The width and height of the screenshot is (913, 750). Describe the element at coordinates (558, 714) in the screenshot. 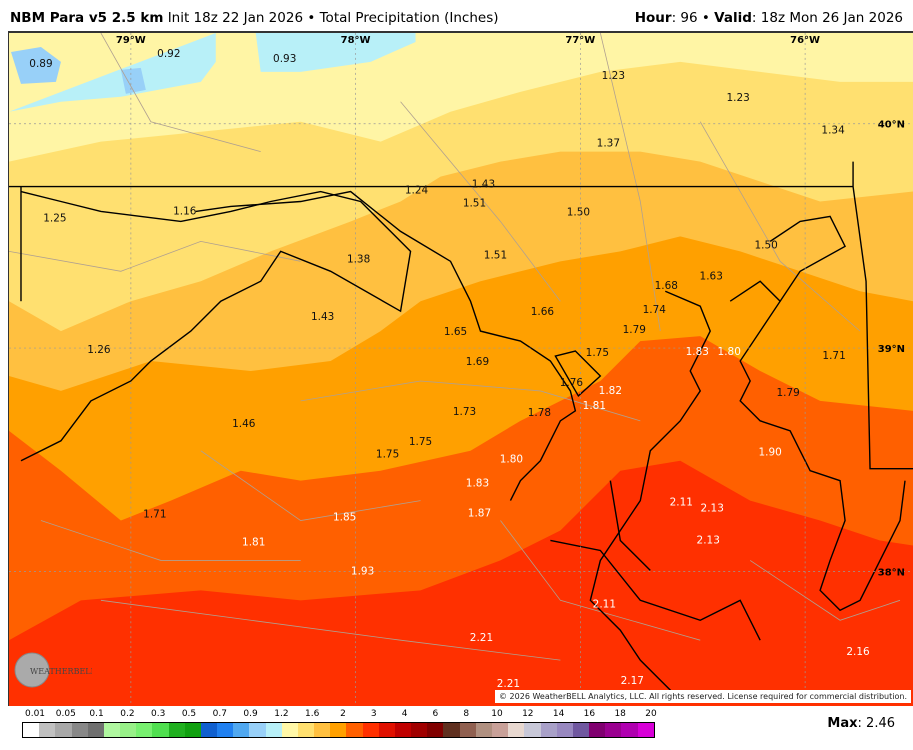

I see `colorbar-tick-label: 14` at that location.